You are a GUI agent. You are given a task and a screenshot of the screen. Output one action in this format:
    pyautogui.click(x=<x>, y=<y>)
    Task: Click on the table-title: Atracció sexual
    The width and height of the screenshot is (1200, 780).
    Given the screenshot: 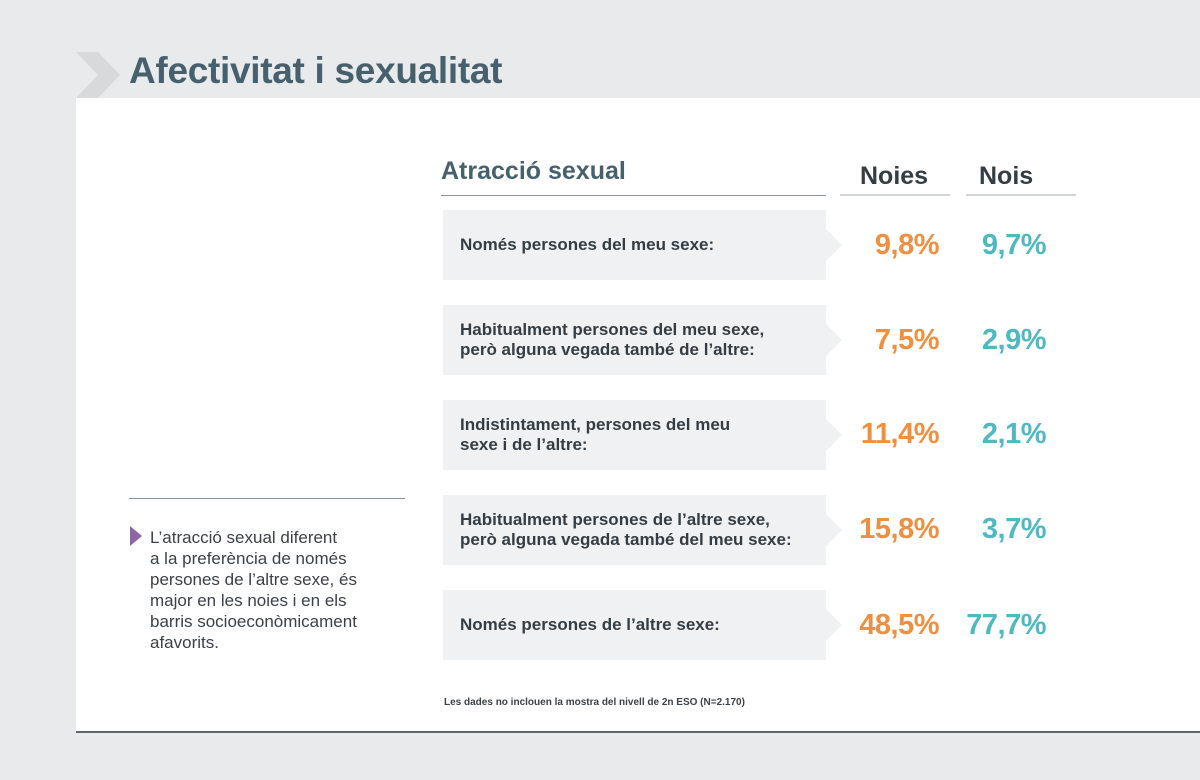 What is the action you would take?
    pyautogui.click(x=533, y=171)
    